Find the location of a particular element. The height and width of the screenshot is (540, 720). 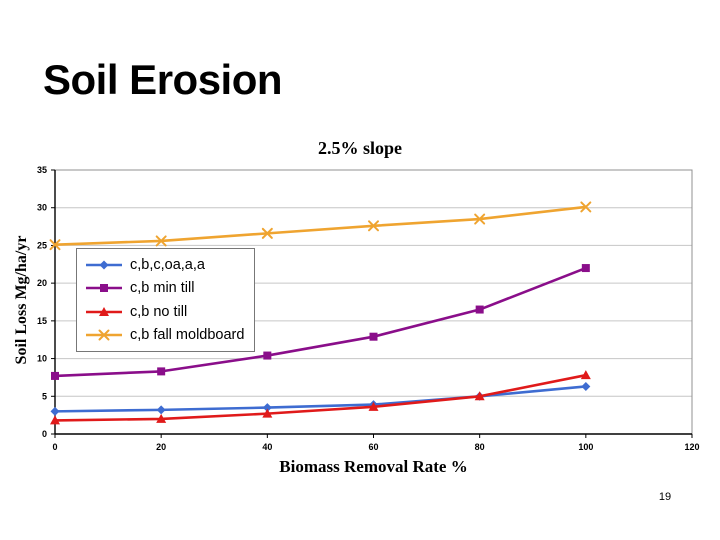

x-tick-label: 100 is located at coordinates (585, 447).